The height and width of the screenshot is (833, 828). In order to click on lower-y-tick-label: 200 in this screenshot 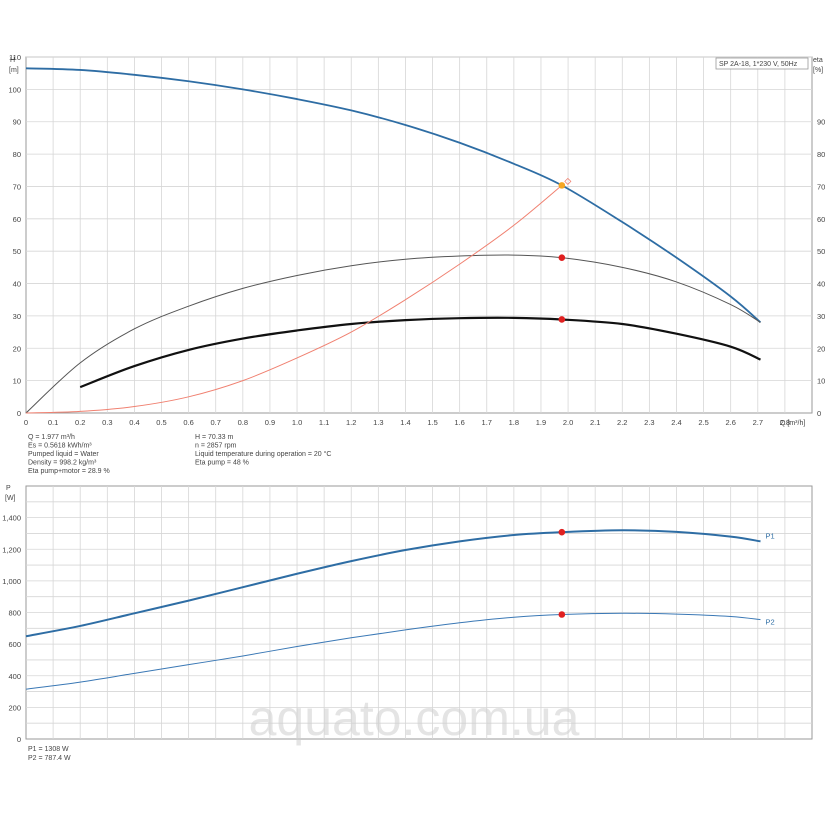, I will do `click(14, 707)`.